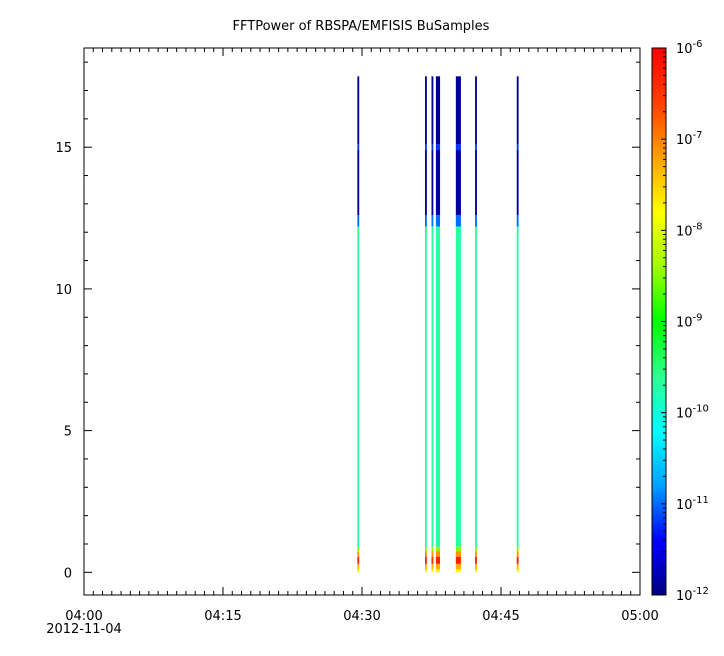  I want to click on chart-title: FFTPower of RBSPA/EMFISIS BuSamples, so click(361, 26).